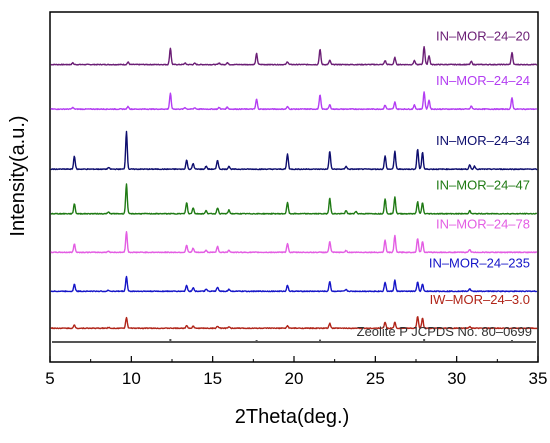 Image resolution: width=550 pixels, height=443 pixels. I want to click on x-axis-title: 2Theta(deg.), so click(292, 417).